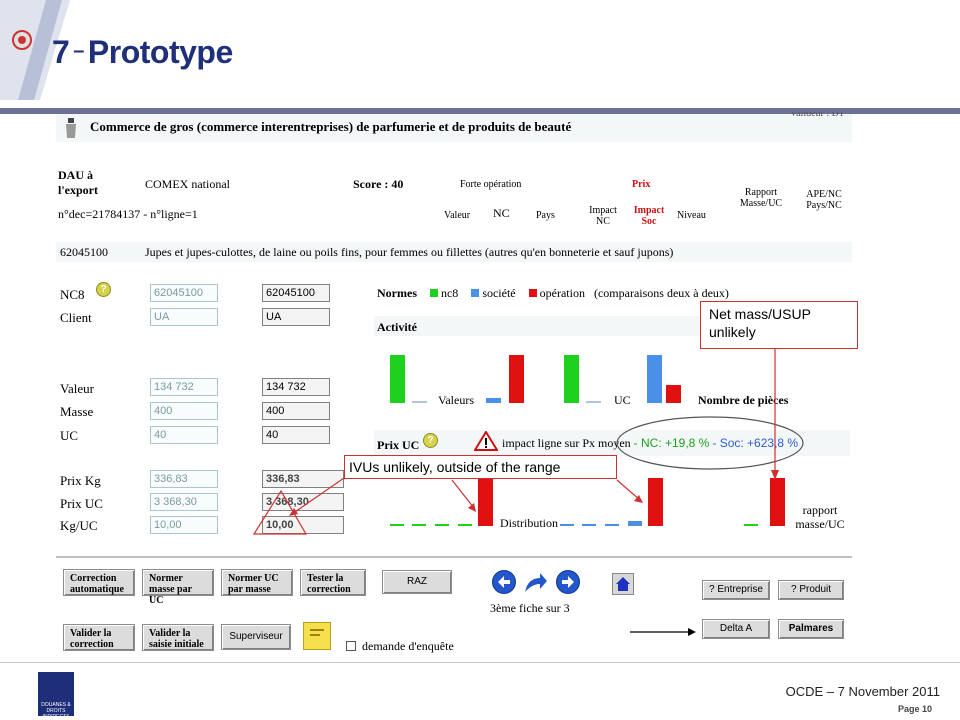 Image resolution: width=960 pixels, height=720 pixels. What do you see at coordinates (820, 517) in the screenshot?
I see `chart-label-rapport: rapport masse/UC` at bounding box center [820, 517].